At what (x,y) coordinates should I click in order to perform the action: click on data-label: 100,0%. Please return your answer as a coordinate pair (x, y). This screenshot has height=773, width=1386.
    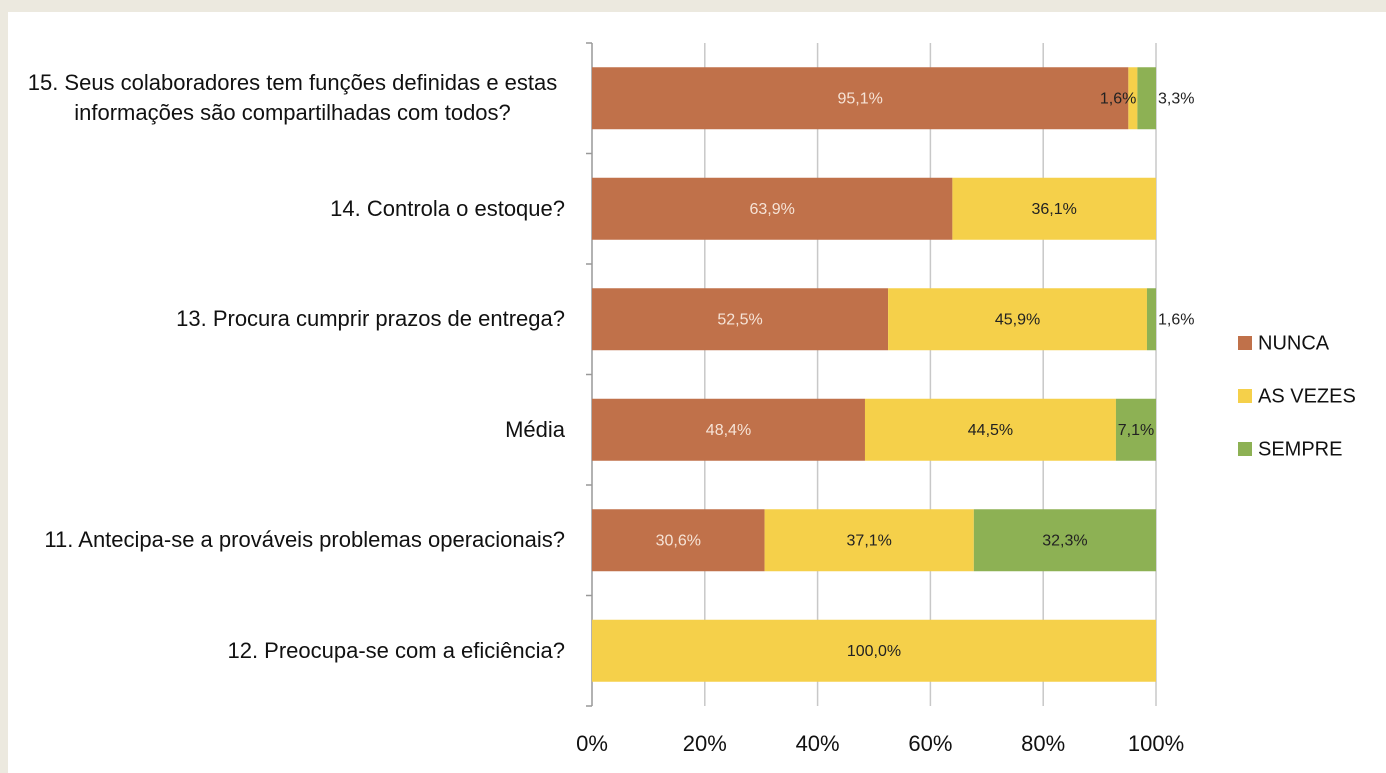
    Looking at the image, I should click on (874, 651).